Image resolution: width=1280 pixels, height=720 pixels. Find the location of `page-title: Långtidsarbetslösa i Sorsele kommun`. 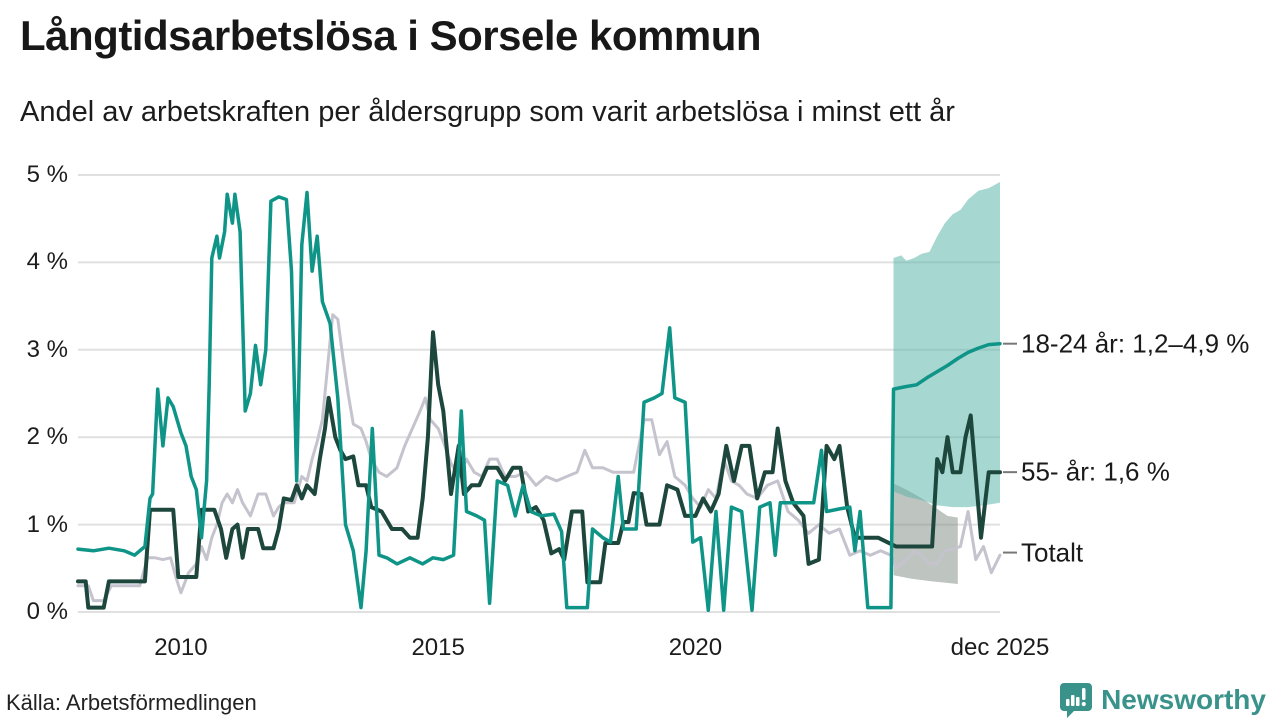

page-title: Långtidsarbetslösa i Sorsele kommun is located at coordinates (391, 35).